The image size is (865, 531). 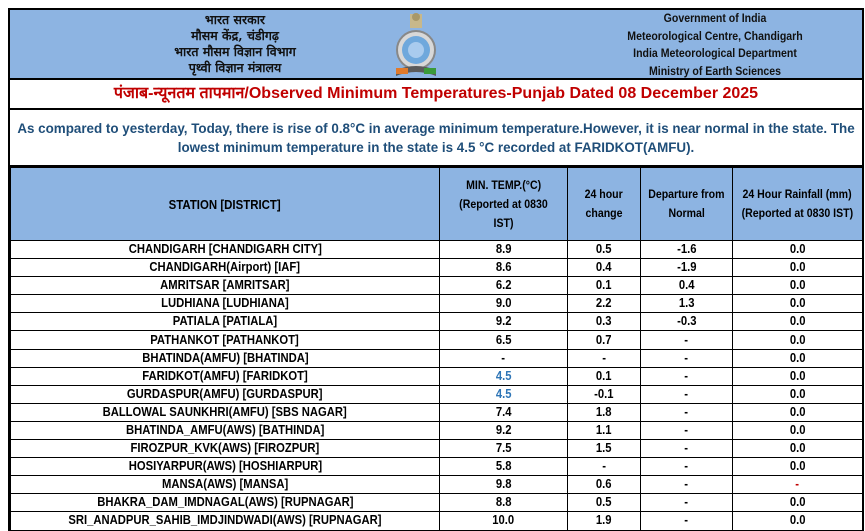 What do you see at coordinates (686, 286) in the screenshot?
I see `departure-cell: 0.4` at bounding box center [686, 286].